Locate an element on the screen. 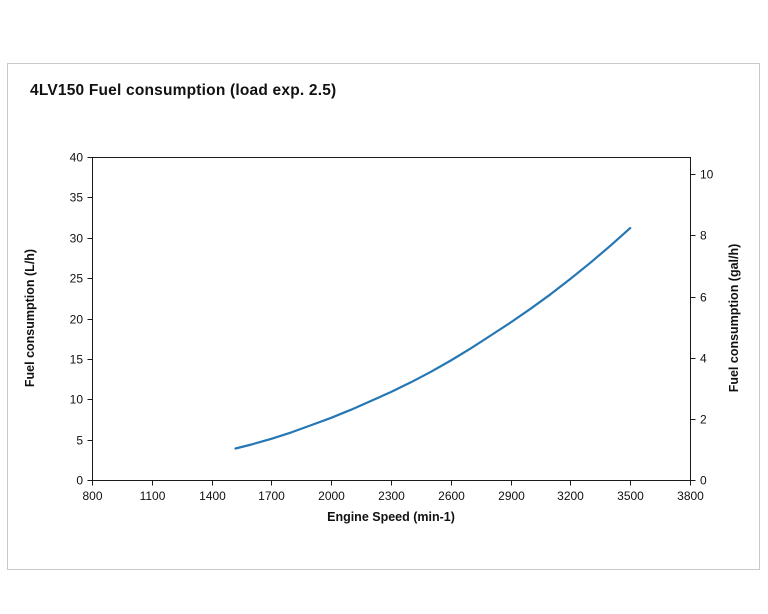 The height and width of the screenshot is (614, 768). y-right-tick-label: 8 is located at coordinates (703, 236).